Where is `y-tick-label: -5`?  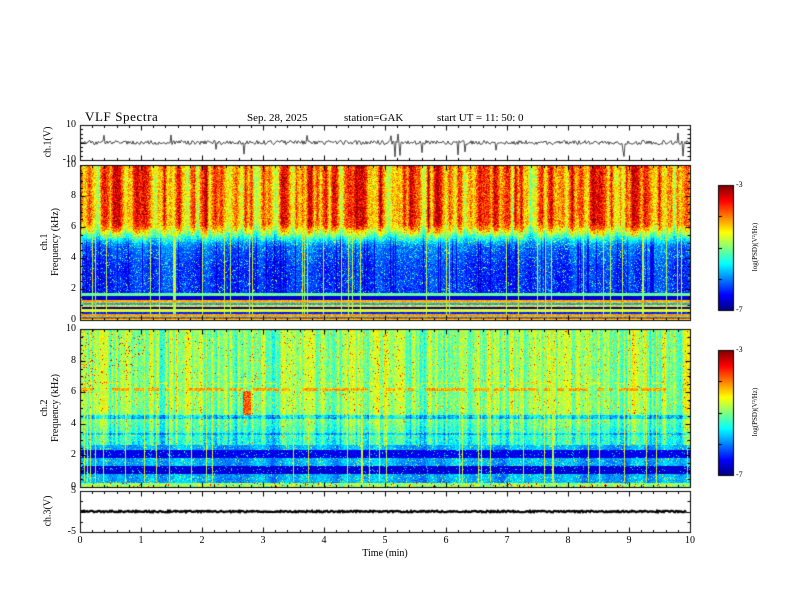
y-tick-label: -5 is located at coordinates (71, 531).